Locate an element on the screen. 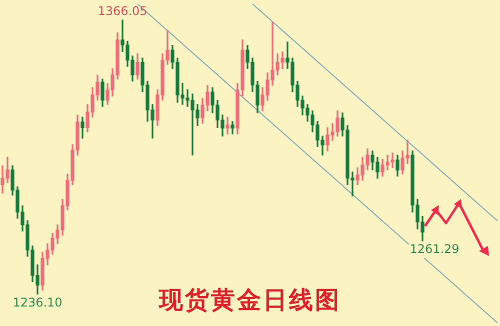 The width and height of the screenshot is (500, 326). annotation: 1366.05 is located at coordinates (123, 11).